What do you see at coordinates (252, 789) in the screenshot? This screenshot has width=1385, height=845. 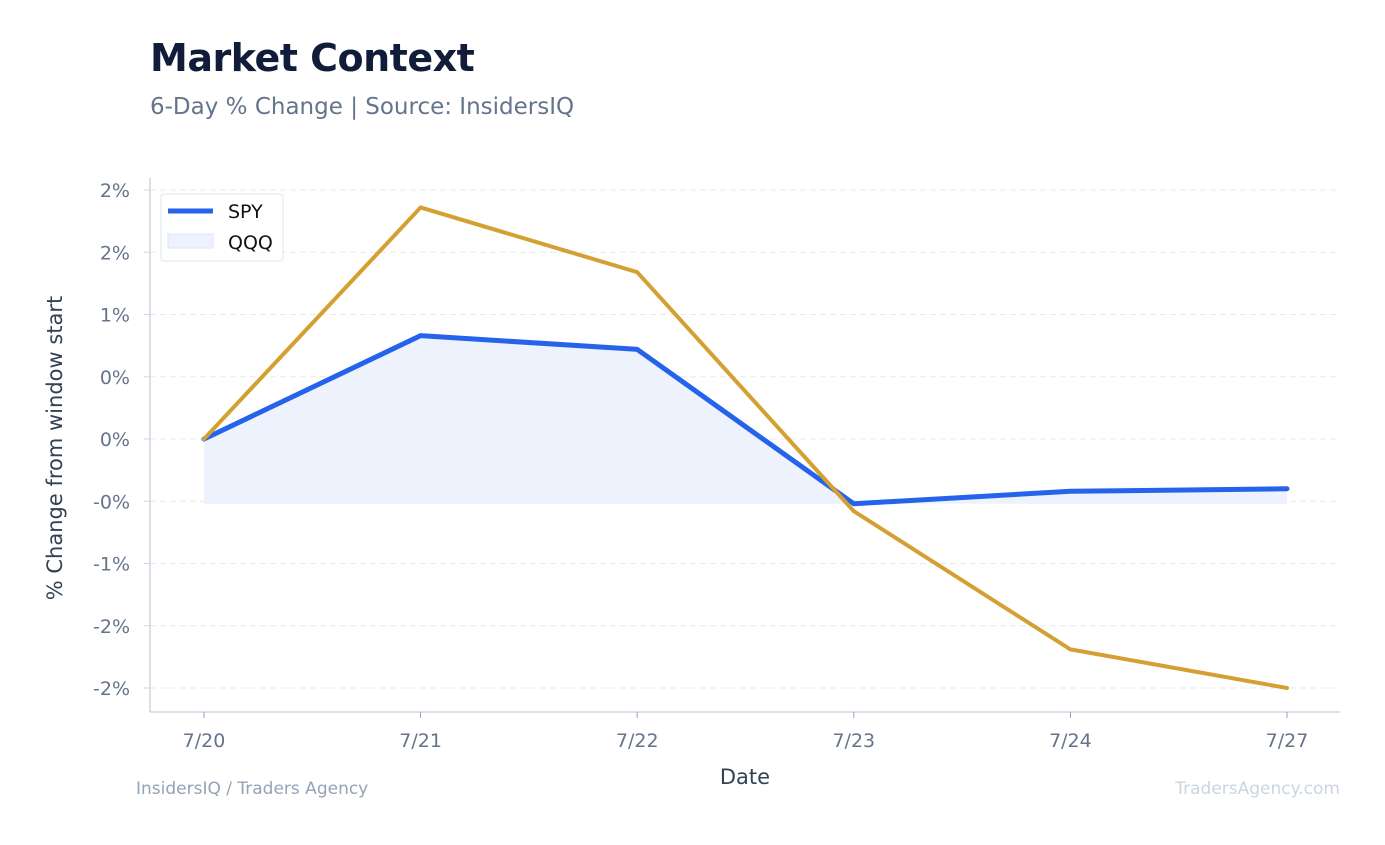 I see `footer-credit: InsidersIQ / Traders Agency` at bounding box center [252, 789].